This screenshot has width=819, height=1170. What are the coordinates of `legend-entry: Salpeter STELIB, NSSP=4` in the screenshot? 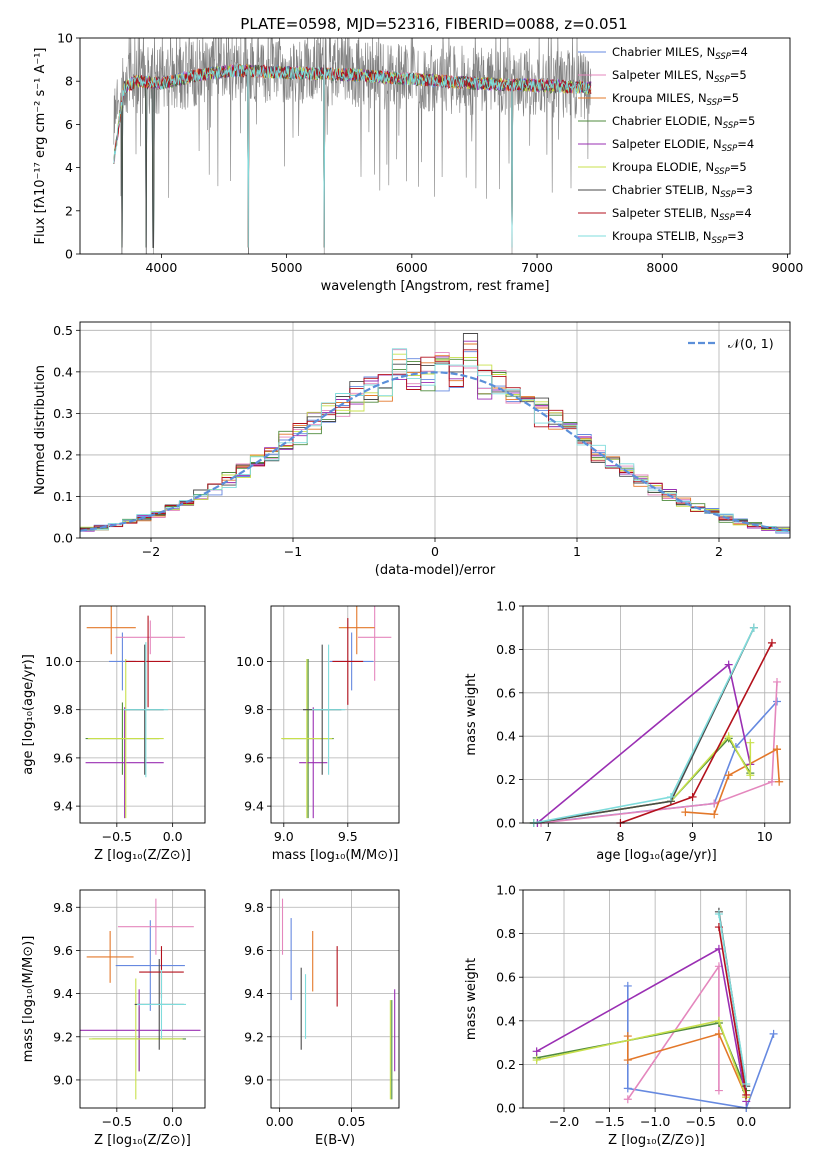 It's located at (682, 214).